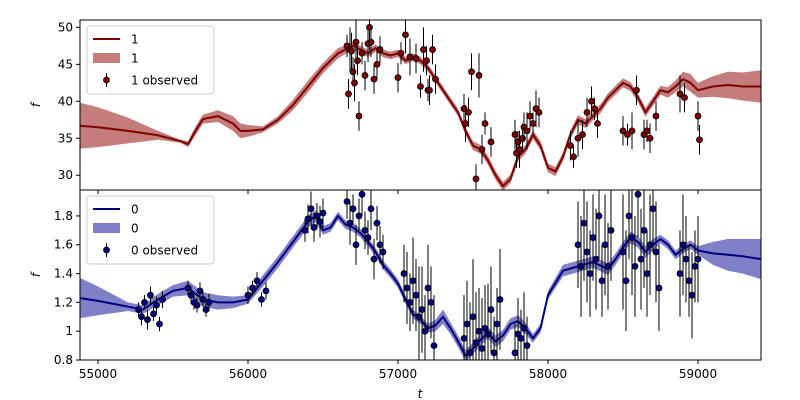  What do you see at coordinates (548, 374) in the screenshot?
I see `x-tick-label: 58000` at bounding box center [548, 374].